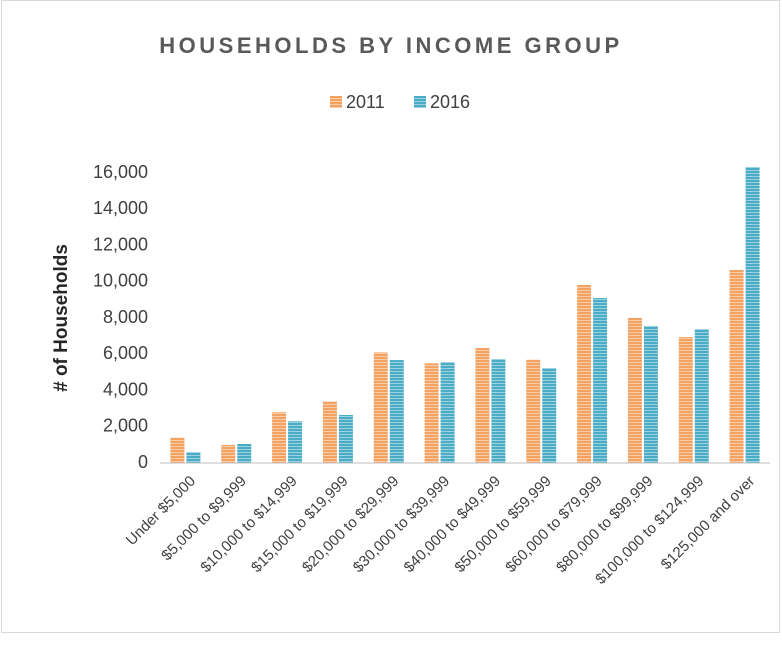 This screenshot has width=782, height=647. I want to click on x-tick-label: $10,000 to $14,999, so click(248, 524).